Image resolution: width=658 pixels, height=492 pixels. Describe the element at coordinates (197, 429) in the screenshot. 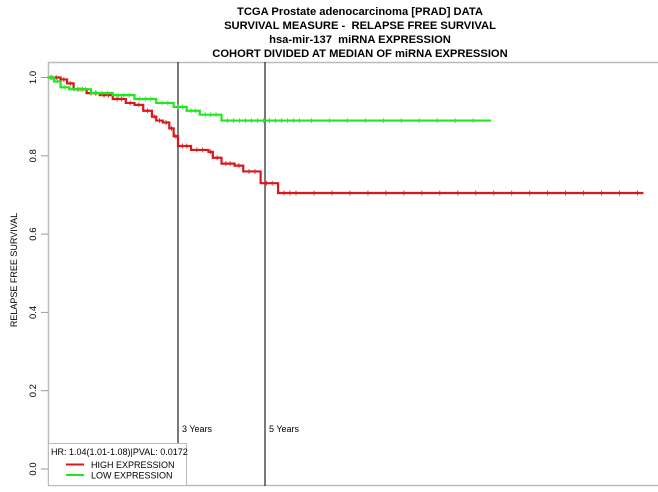

I see `reference-line-label: 3 Years` at that location.